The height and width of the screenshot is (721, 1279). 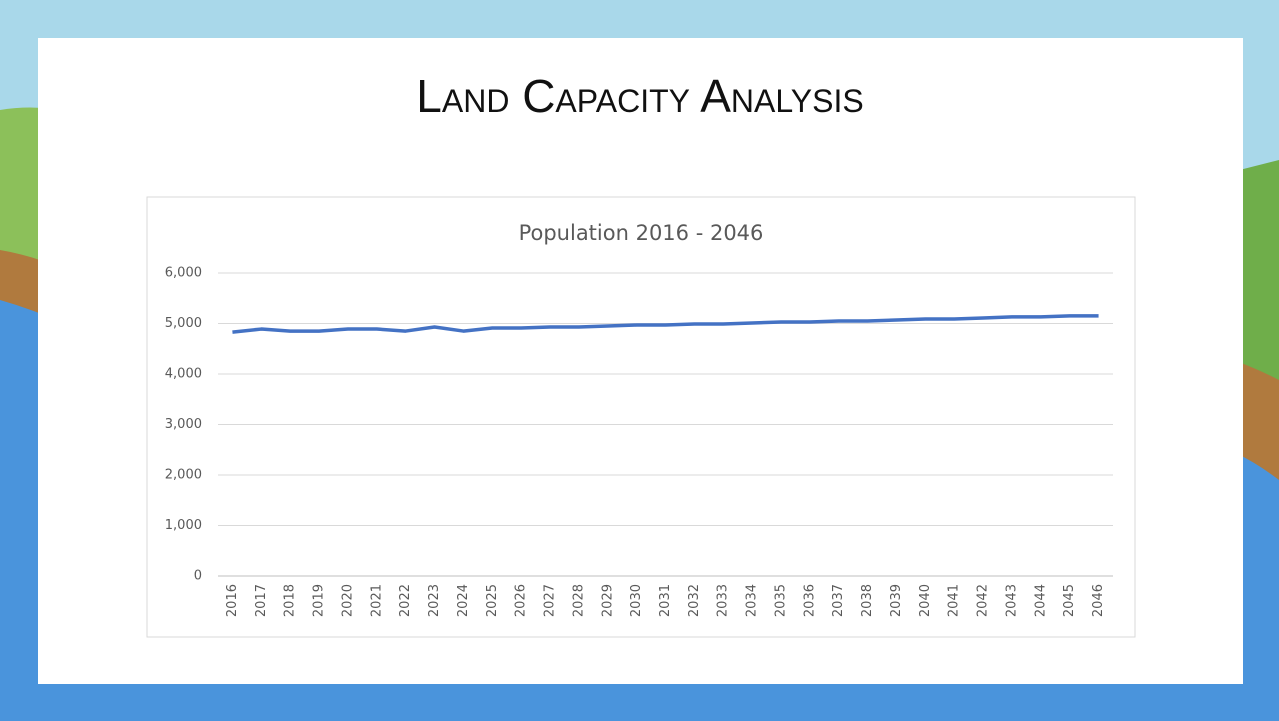 What do you see at coordinates (376, 600) in the screenshot?
I see `x-tick-label: 2021` at bounding box center [376, 600].